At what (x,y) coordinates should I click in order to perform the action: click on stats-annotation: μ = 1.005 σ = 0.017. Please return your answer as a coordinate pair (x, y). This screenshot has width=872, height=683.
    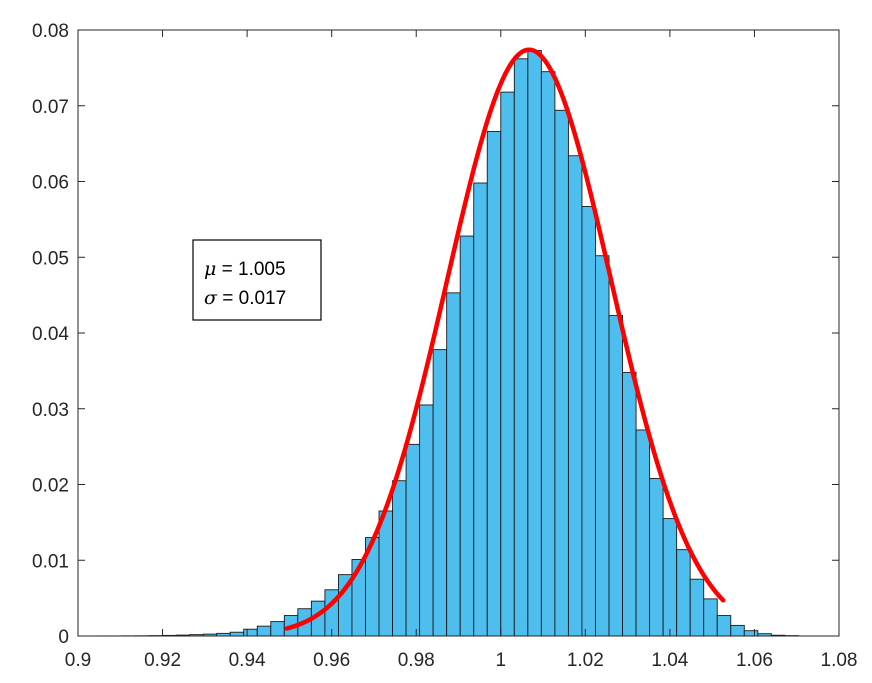
    Looking at the image, I should click on (257, 280).